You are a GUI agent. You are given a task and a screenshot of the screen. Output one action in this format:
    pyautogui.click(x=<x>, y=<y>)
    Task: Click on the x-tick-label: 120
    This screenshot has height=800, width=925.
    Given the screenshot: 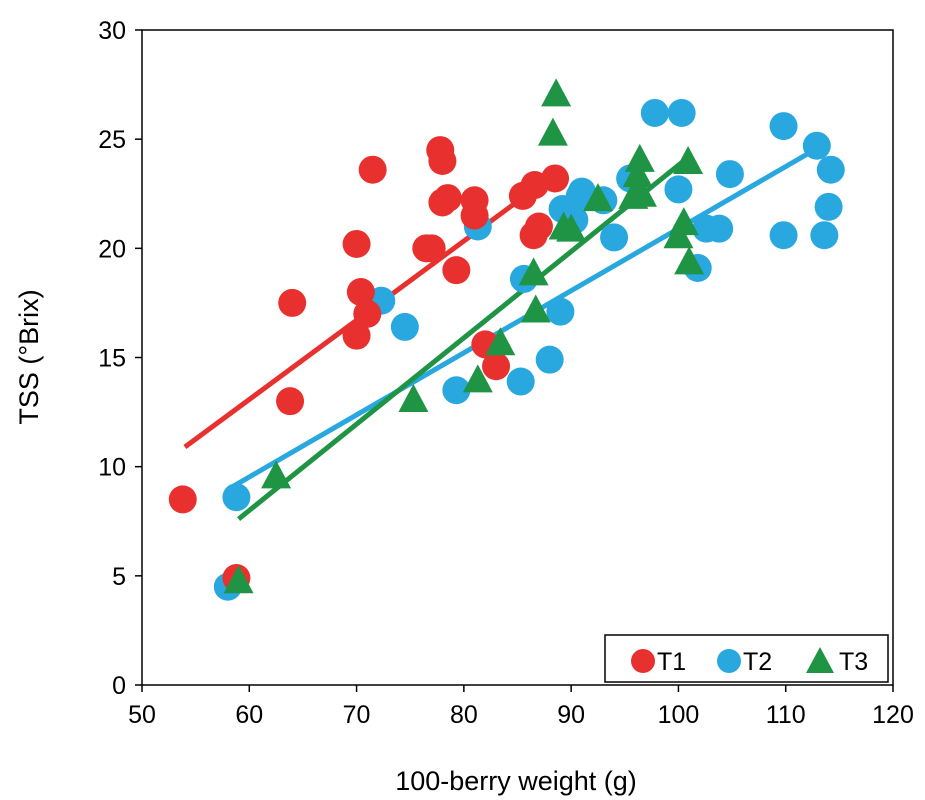 What is the action you would take?
    pyautogui.click(x=893, y=715)
    